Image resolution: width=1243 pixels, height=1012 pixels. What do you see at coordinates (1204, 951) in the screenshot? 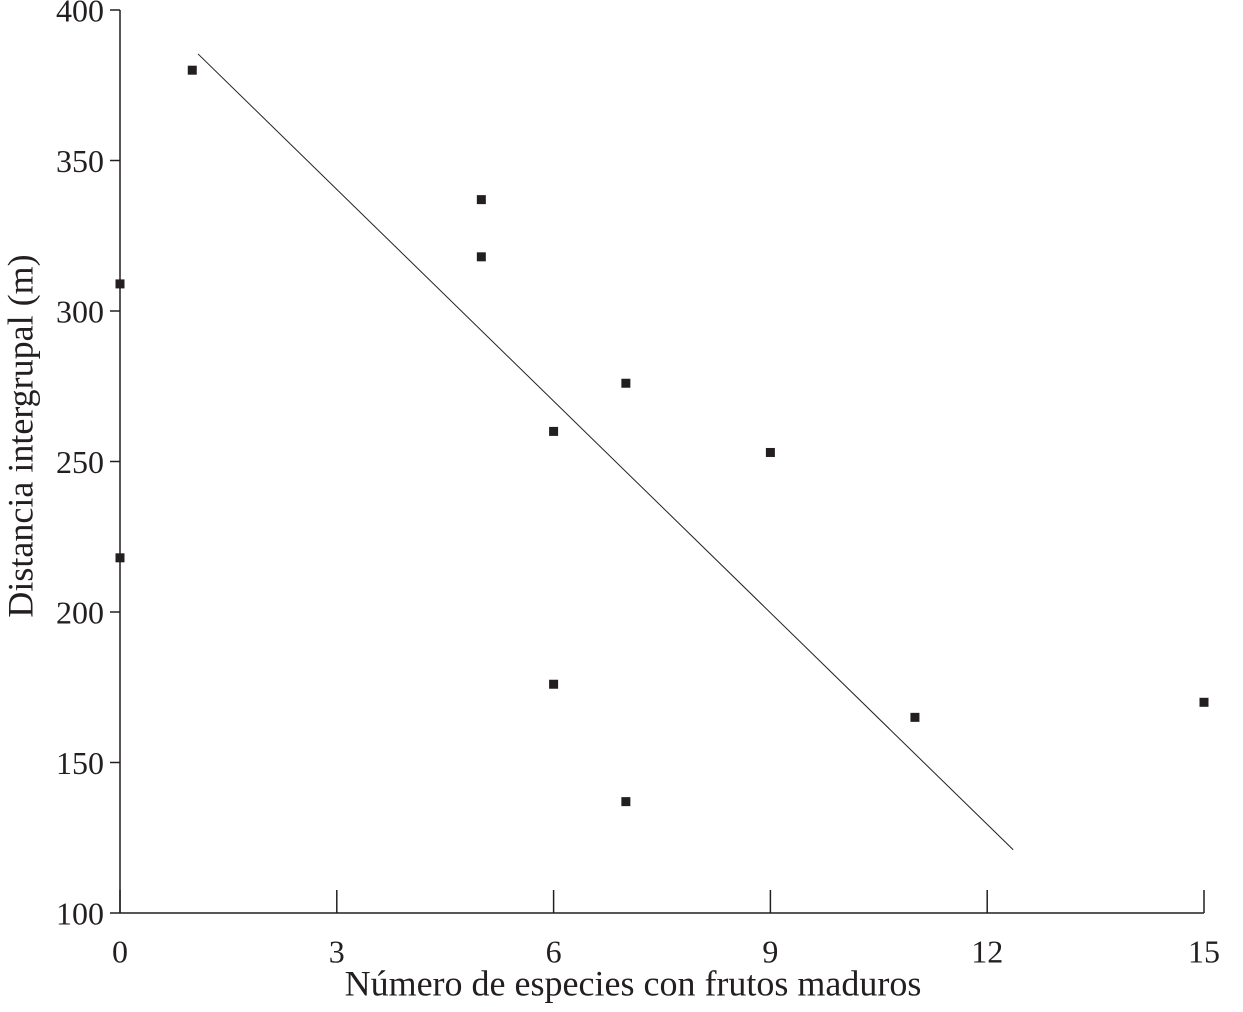
I see `x-tick-label: 15` at bounding box center [1204, 951].